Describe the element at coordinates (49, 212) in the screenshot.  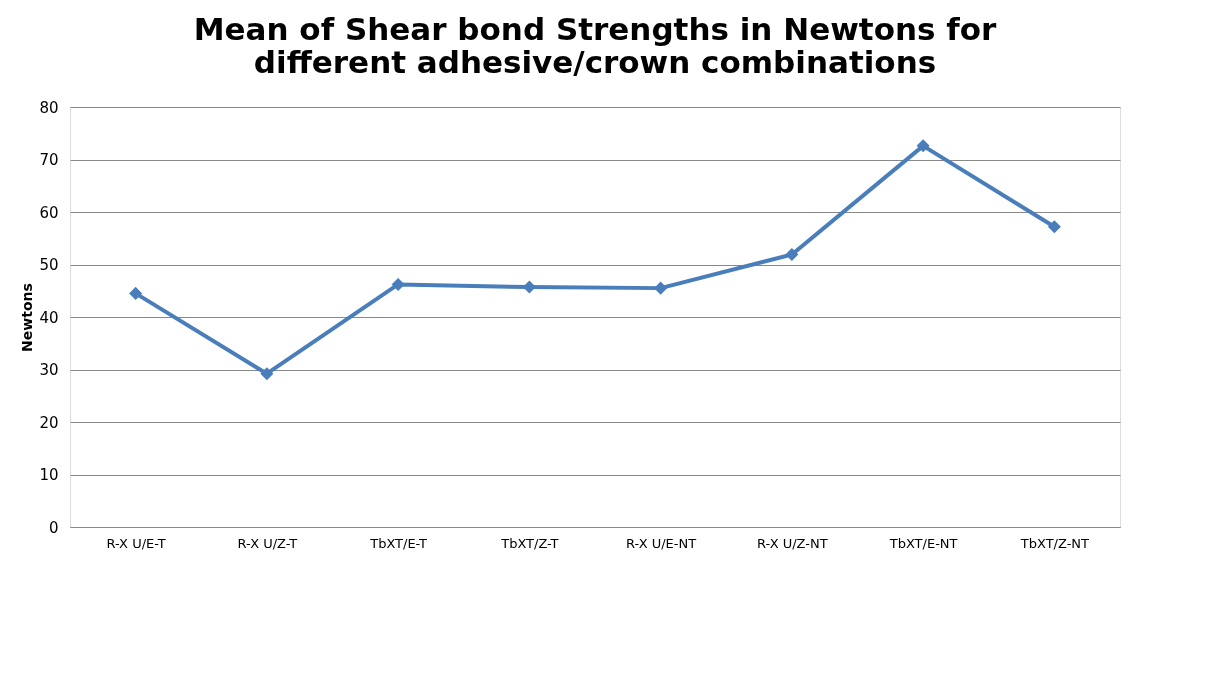
I see `y-tick-label: 60` at that location.